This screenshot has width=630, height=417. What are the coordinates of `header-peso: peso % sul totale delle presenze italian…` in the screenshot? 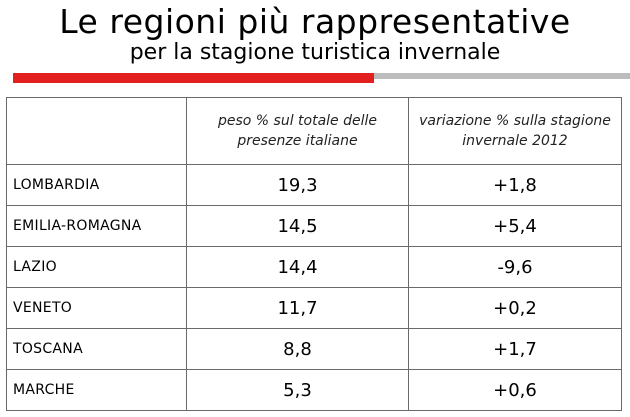 It's located at (297, 131).